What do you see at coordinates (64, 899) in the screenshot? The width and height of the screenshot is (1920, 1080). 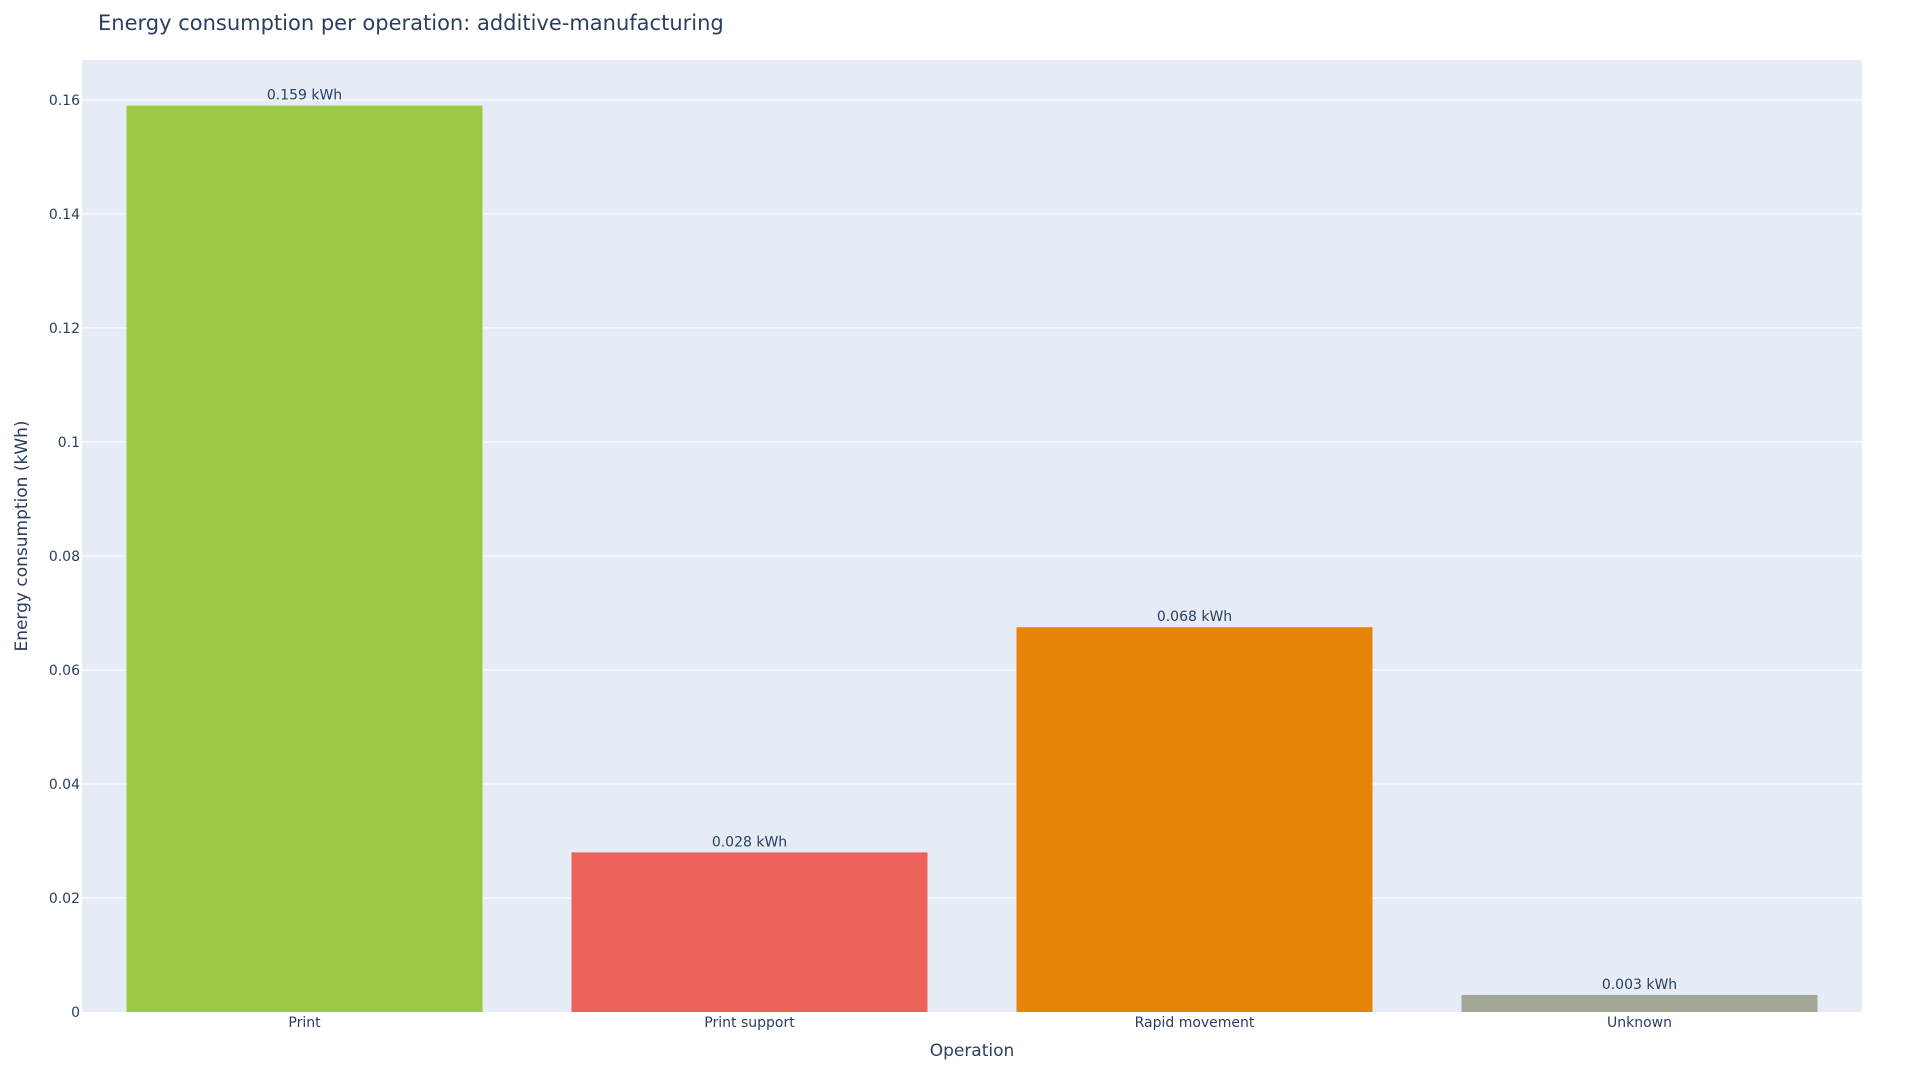 I see `y-tick-label: 0.02` at bounding box center [64, 899].